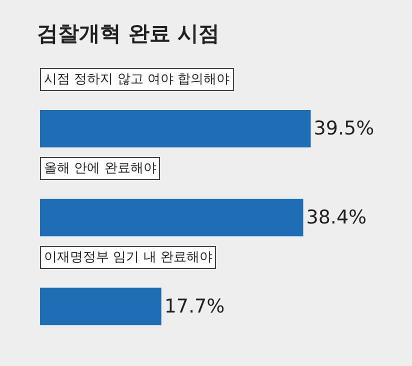 Image resolution: width=412 pixels, height=366 pixels. I want to click on data-label: 17.7%, so click(194, 306).